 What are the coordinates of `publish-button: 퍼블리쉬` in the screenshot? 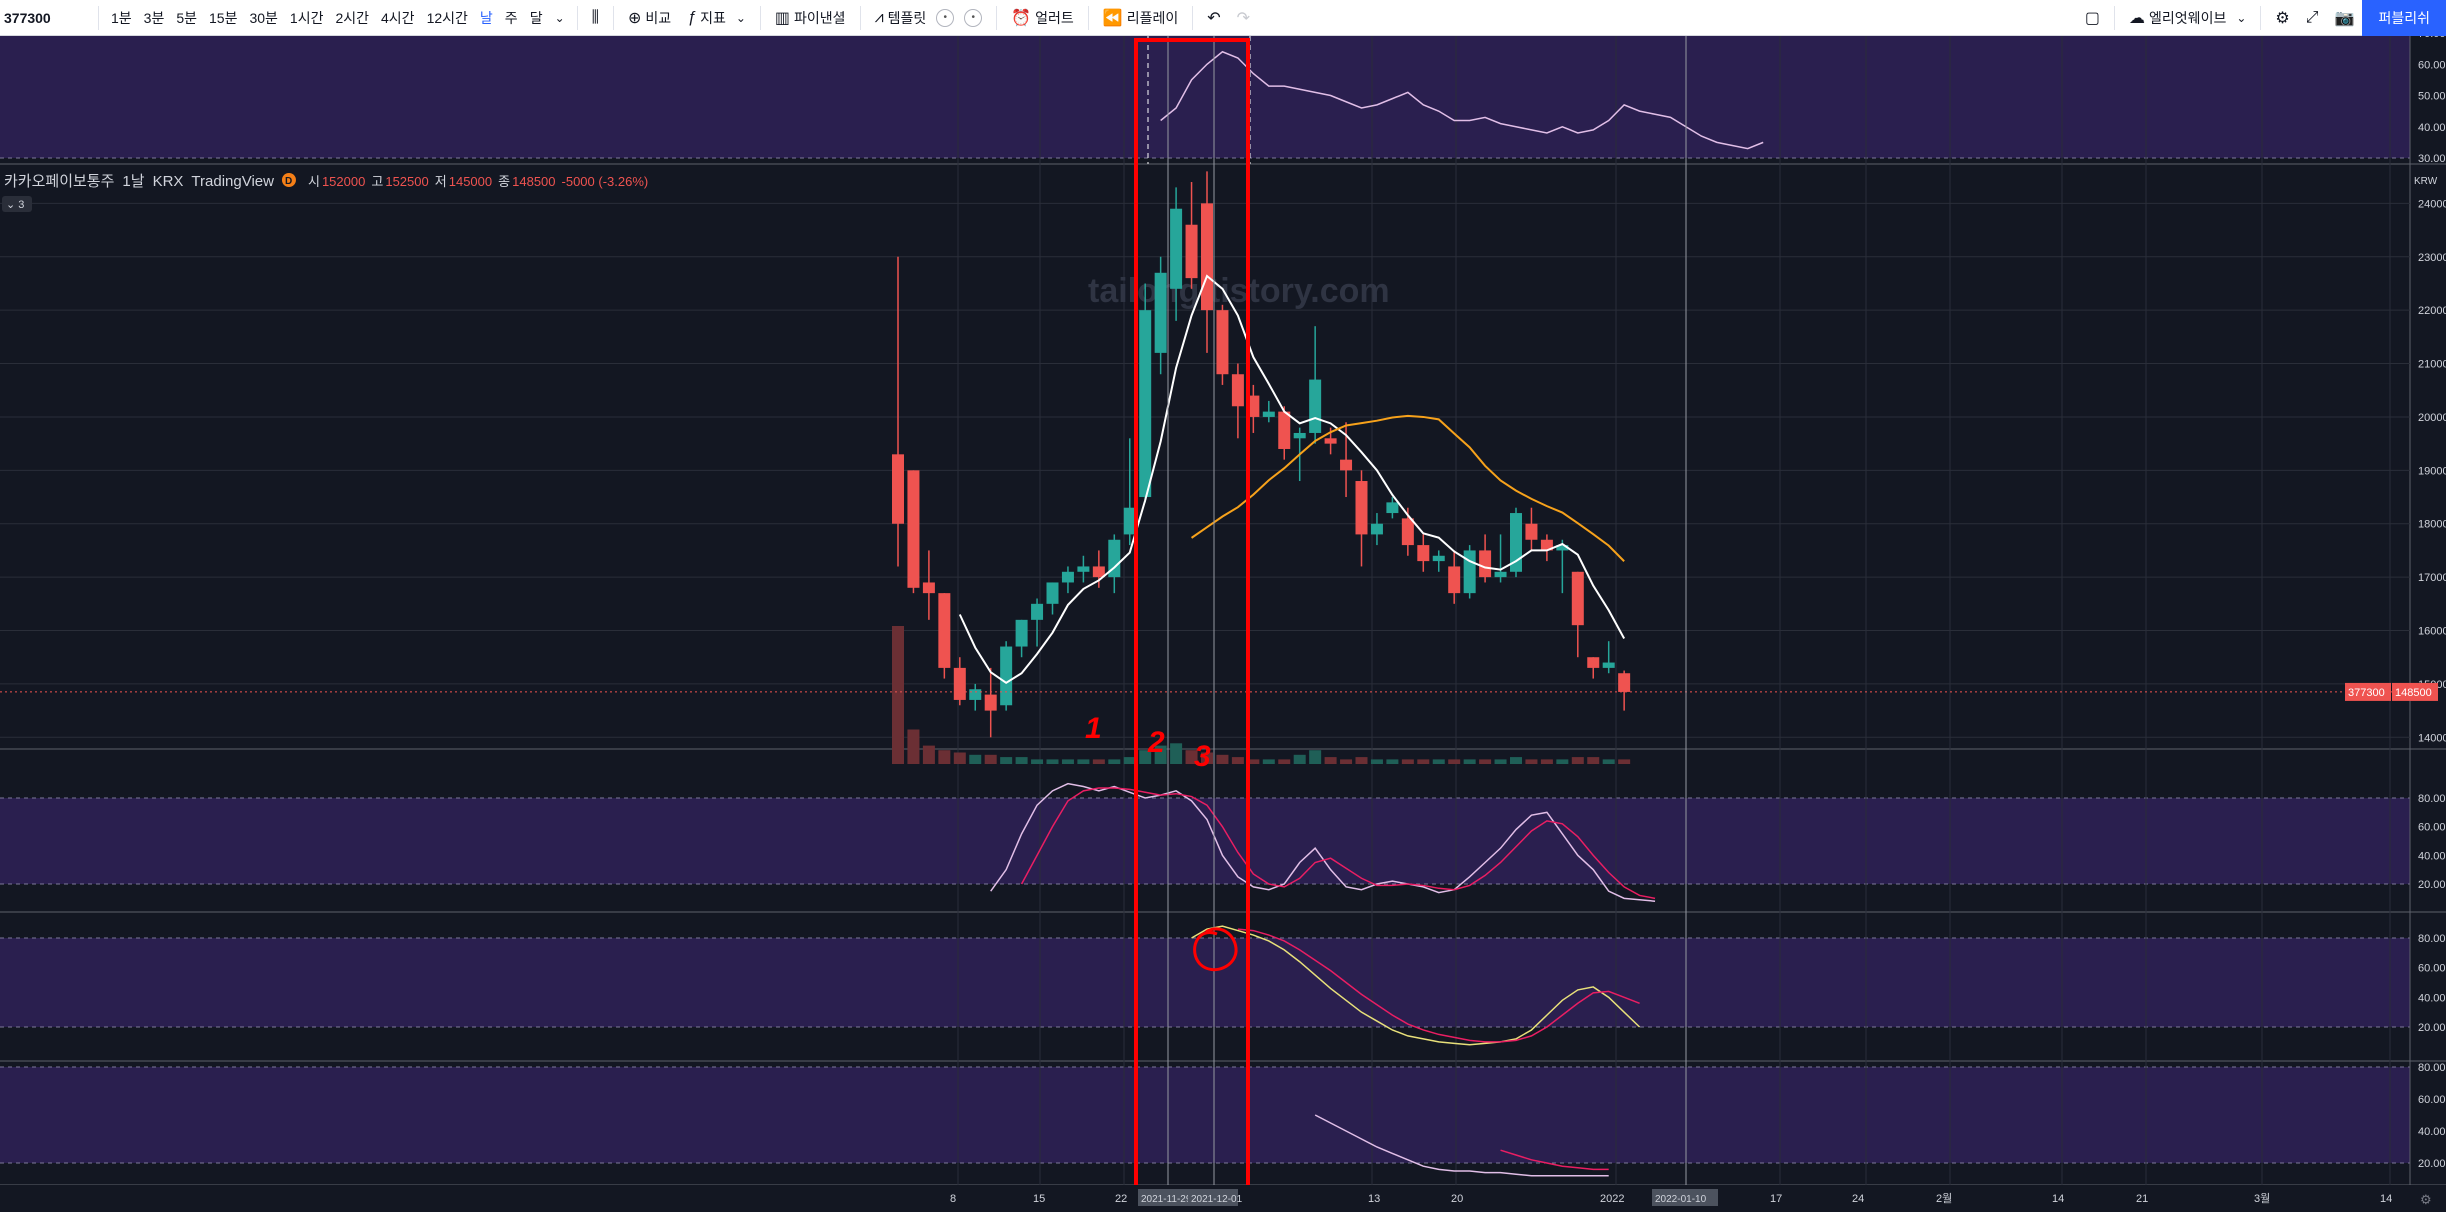 It's located at (2404, 18).